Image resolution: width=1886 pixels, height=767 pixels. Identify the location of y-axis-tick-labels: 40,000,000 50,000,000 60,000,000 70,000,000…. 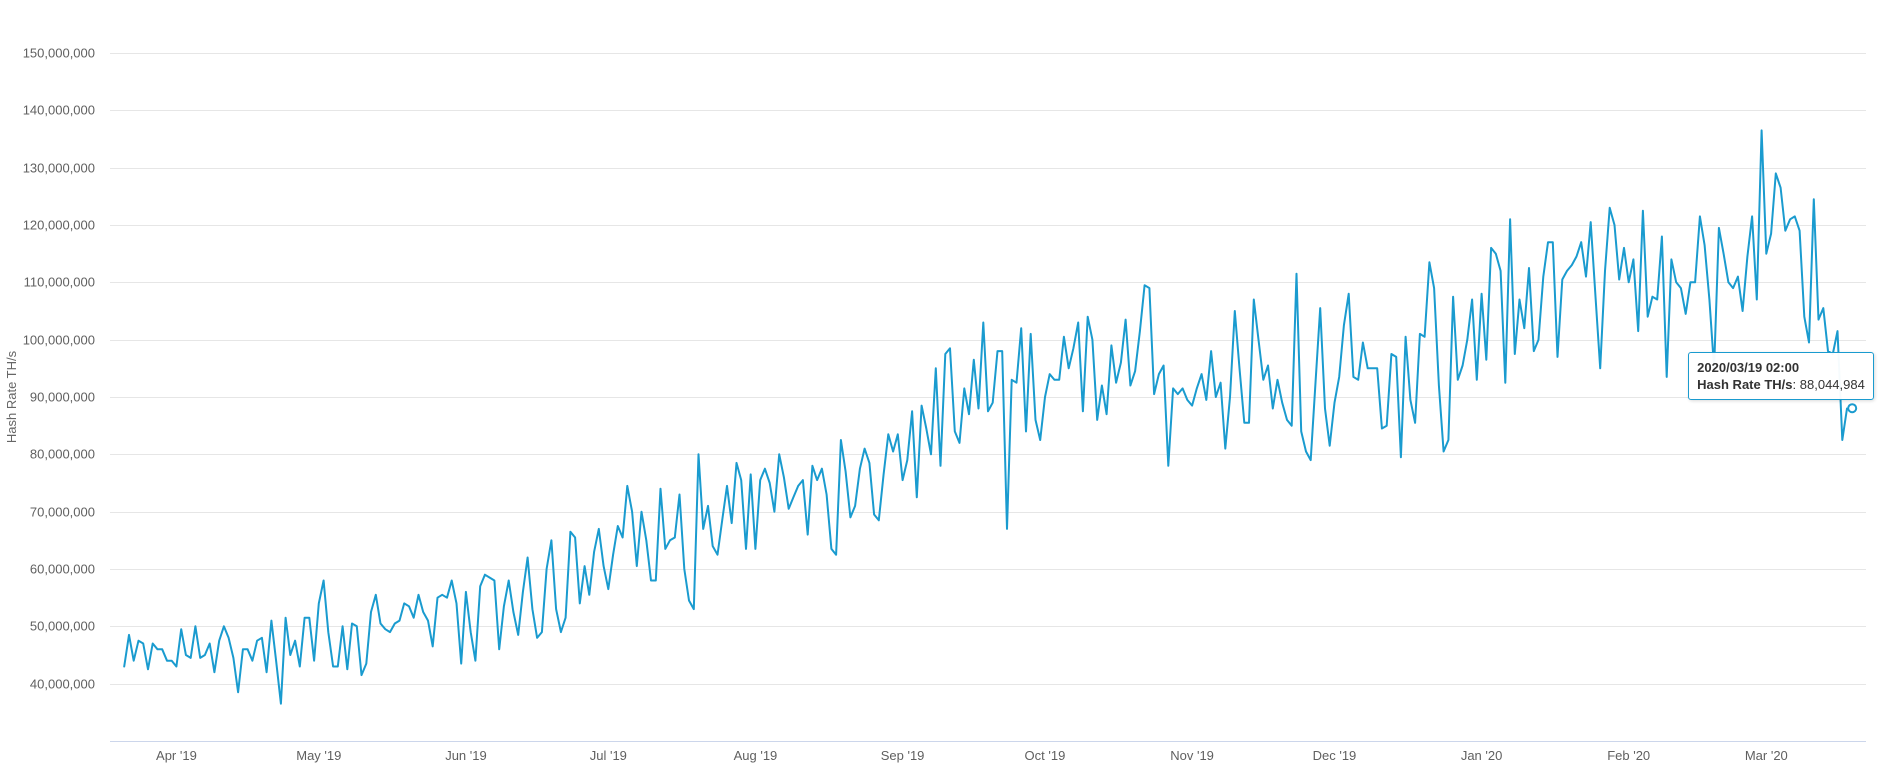
(59, 369).